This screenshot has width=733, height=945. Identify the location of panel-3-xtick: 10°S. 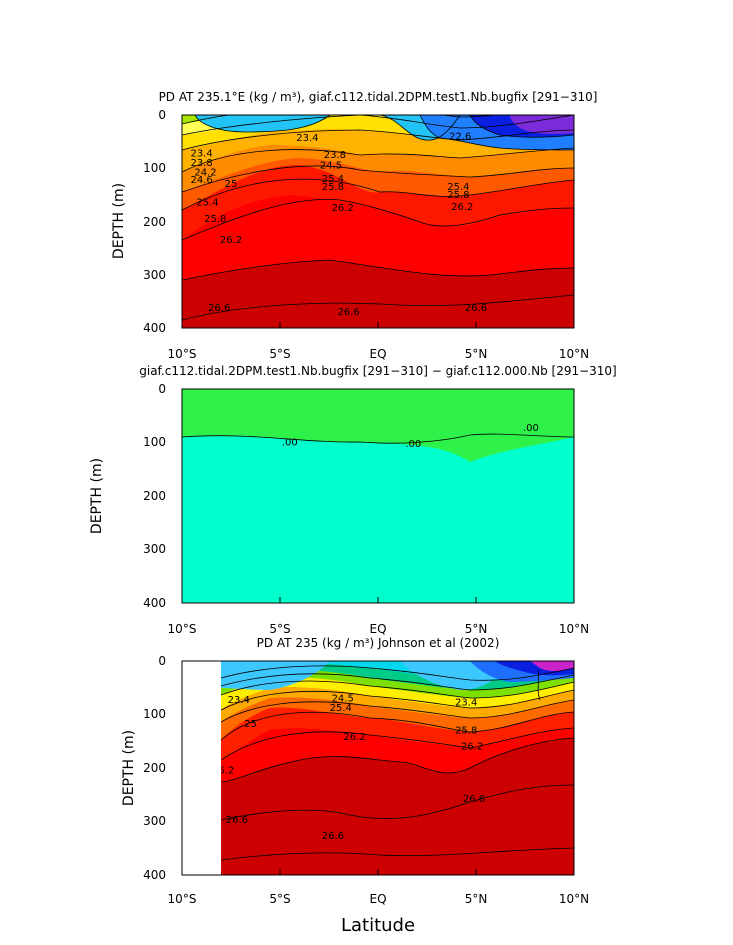
(182, 899).